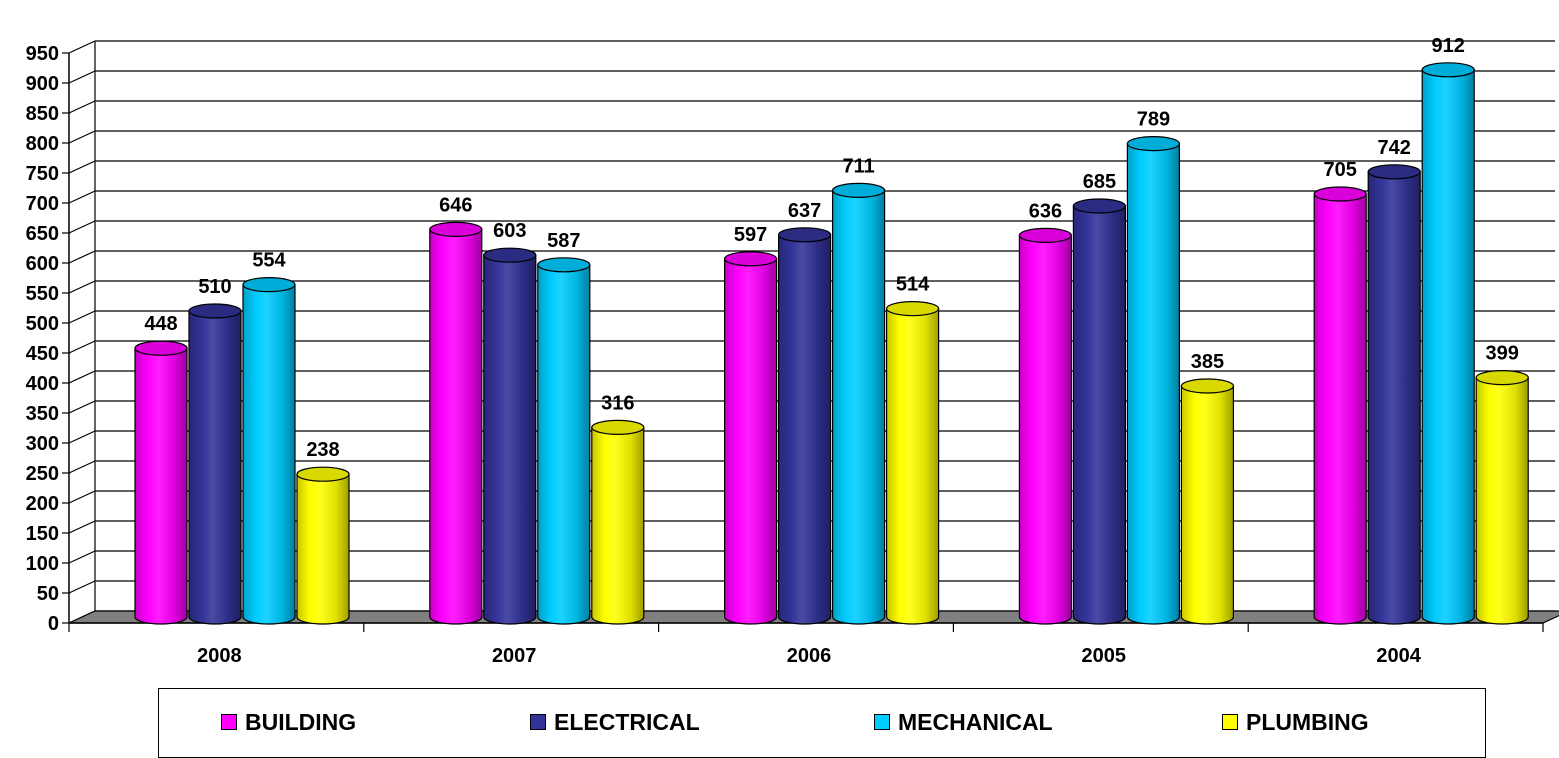 Image resolution: width=1559 pixels, height=758 pixels. What do you see at coordinates (514, 656) in the screenshot?
I see `x-tick-label: 2007` at bounding box center [514, 656].